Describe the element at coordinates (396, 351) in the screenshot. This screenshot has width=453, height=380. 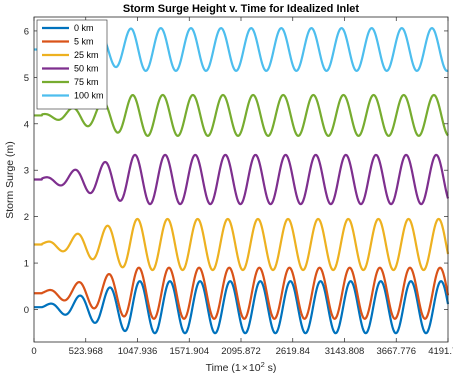
I see `x-tick-label: 3667.776` at that location.